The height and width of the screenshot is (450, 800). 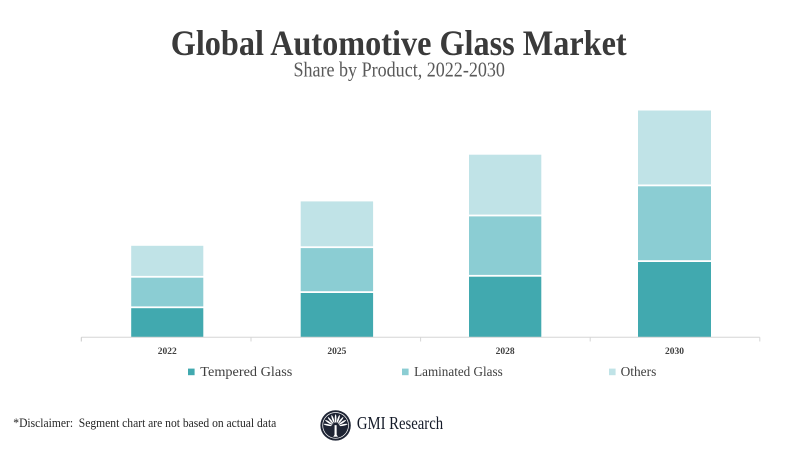 What do you see at coordinates (458, 371) in the screenshot?
I see `svg-text: Laminated Glass` at bounding box center [458, 371].